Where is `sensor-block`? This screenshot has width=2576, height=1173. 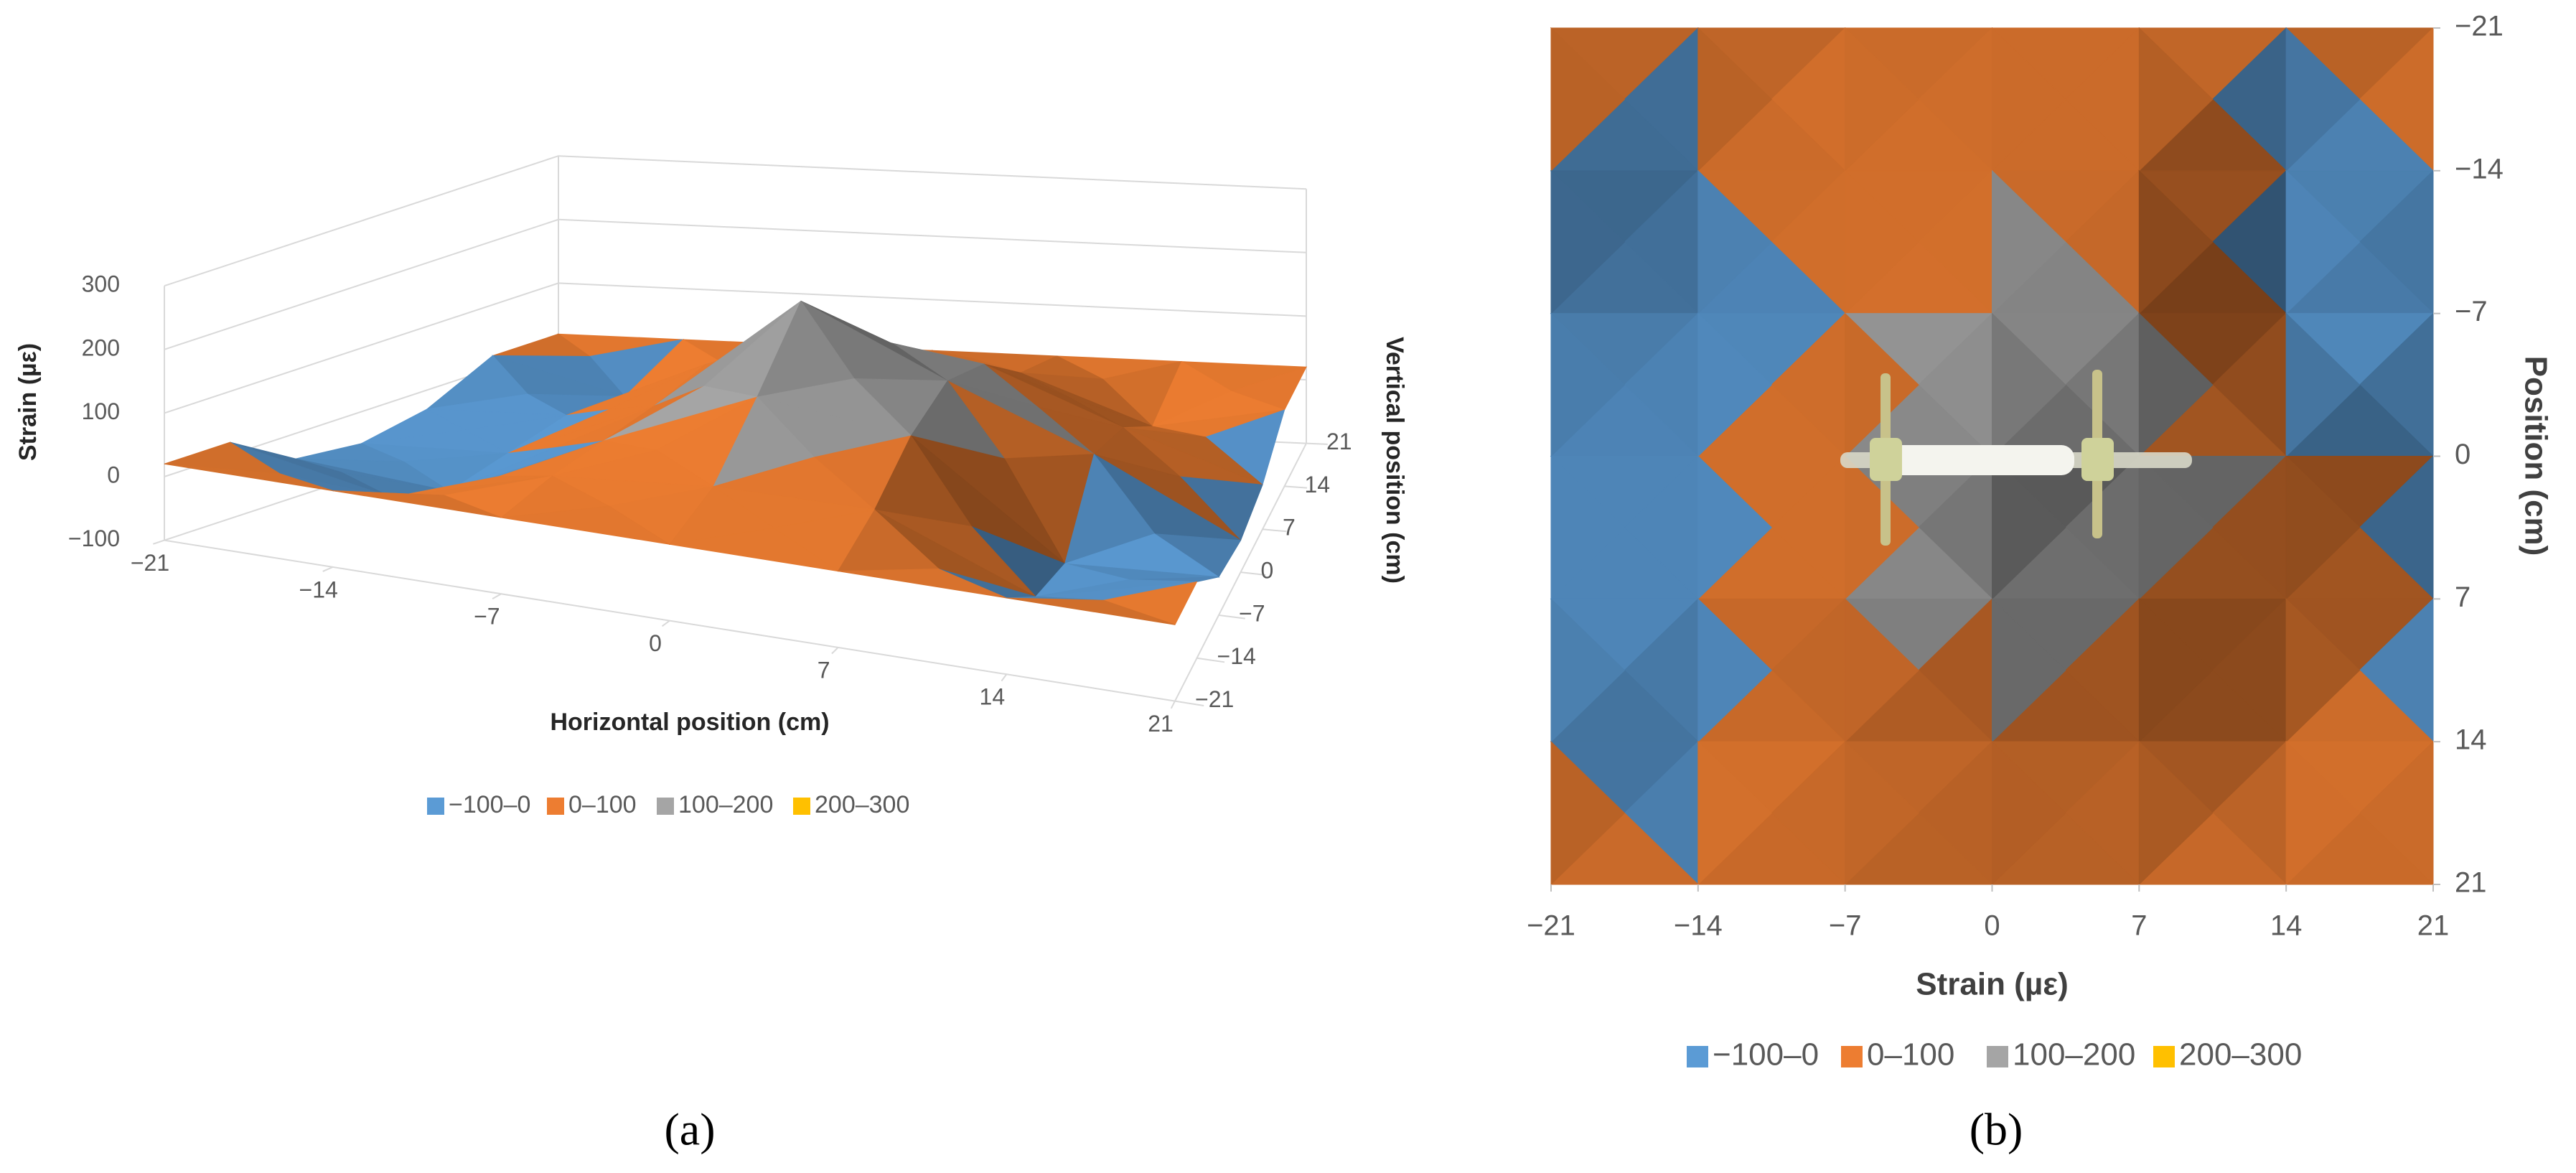
sensor-block is located at coordinates (2097, 459).